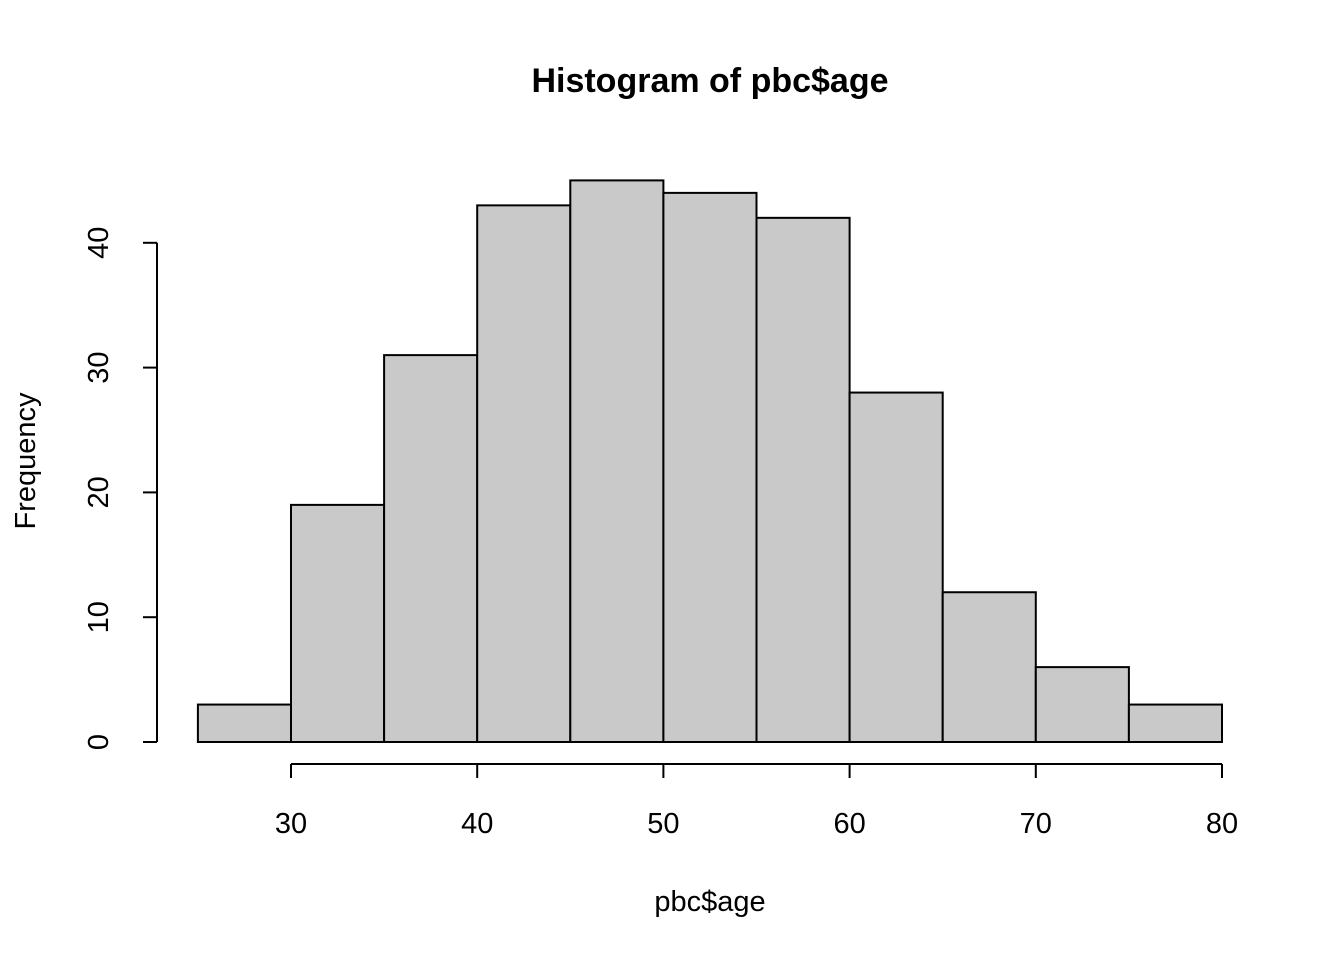  I want to click on x-tick-label: 70, so click(1036, 824).